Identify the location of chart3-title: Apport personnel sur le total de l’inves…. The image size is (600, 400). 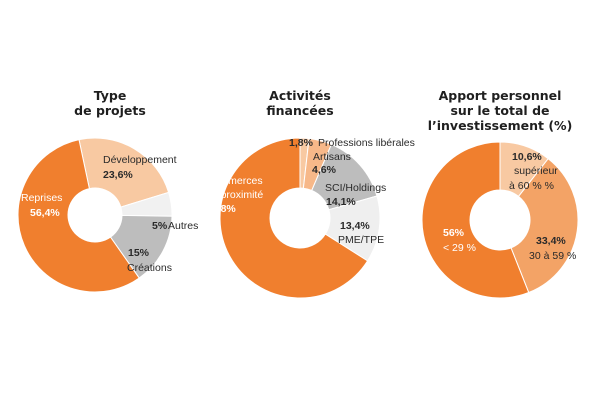
(500, 110).